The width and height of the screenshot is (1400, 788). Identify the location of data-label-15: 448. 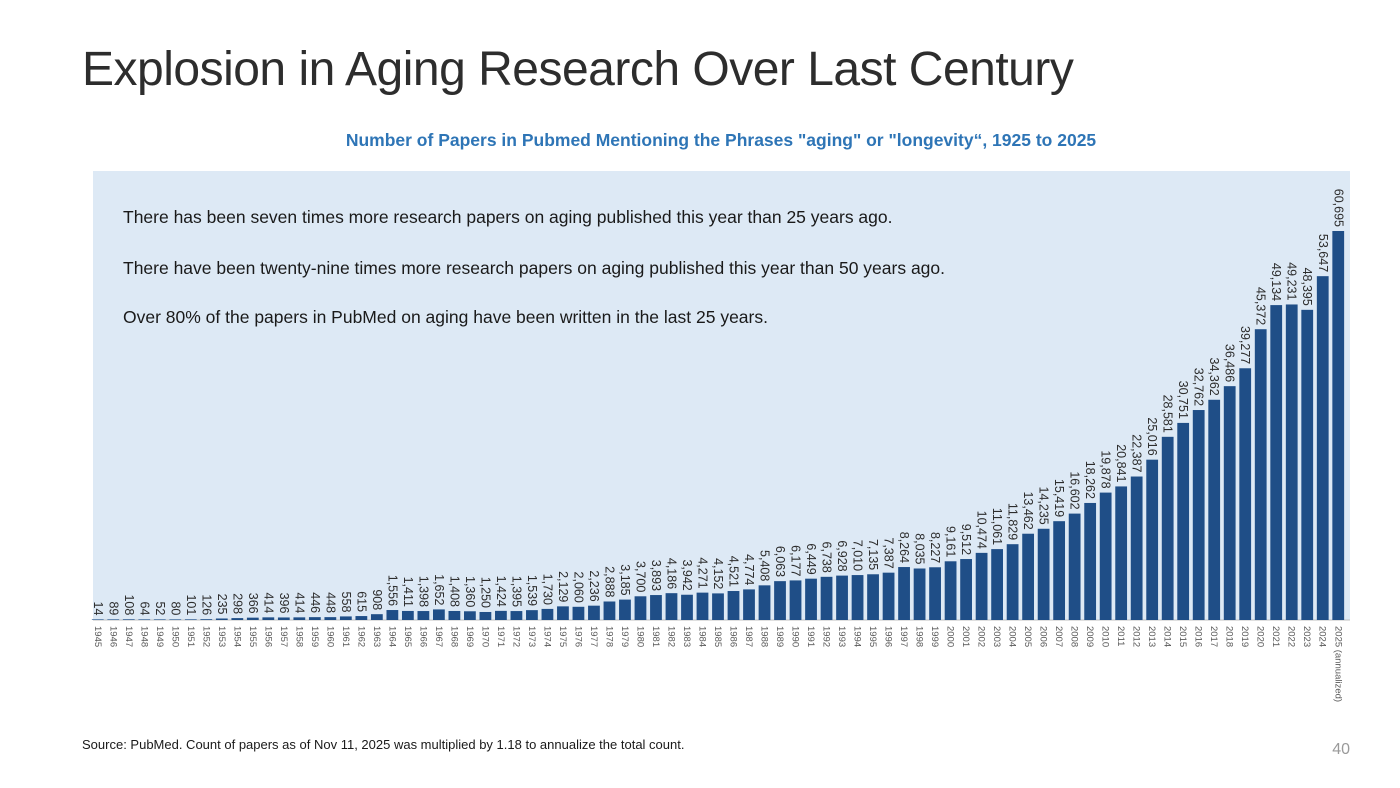
(330, 602).